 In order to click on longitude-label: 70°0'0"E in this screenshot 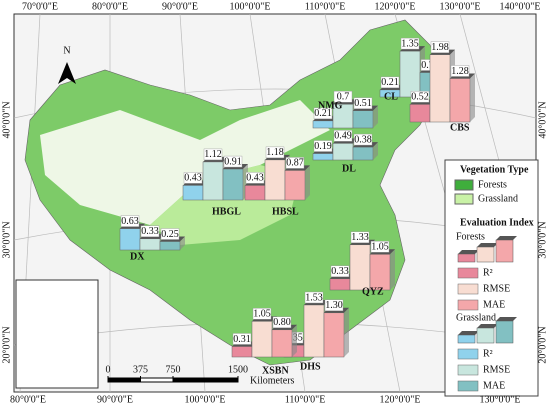, I will do `click(40, 6)`.